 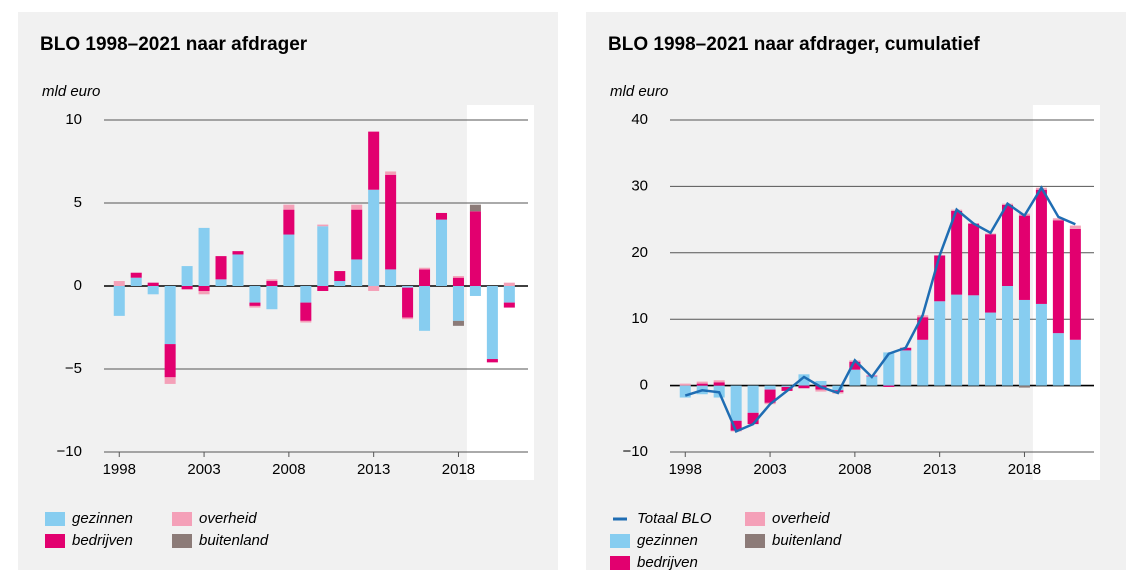 What do you see at coordinates (174, 44) in the screenshot?
I see `chart-title: BLO 1998–2021 naar afdrager` at bounding box center [174, 44].